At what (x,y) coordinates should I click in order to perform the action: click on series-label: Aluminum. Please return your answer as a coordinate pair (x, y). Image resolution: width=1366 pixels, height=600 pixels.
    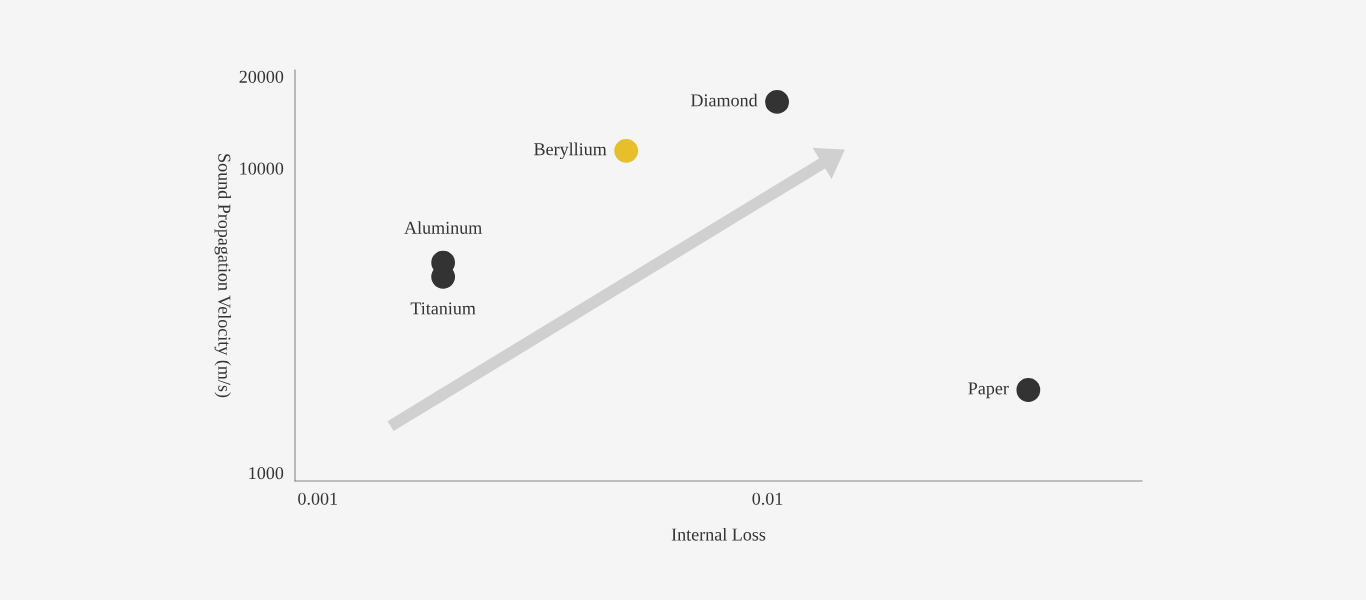
    Looking at the image, I should click on (443, 227).